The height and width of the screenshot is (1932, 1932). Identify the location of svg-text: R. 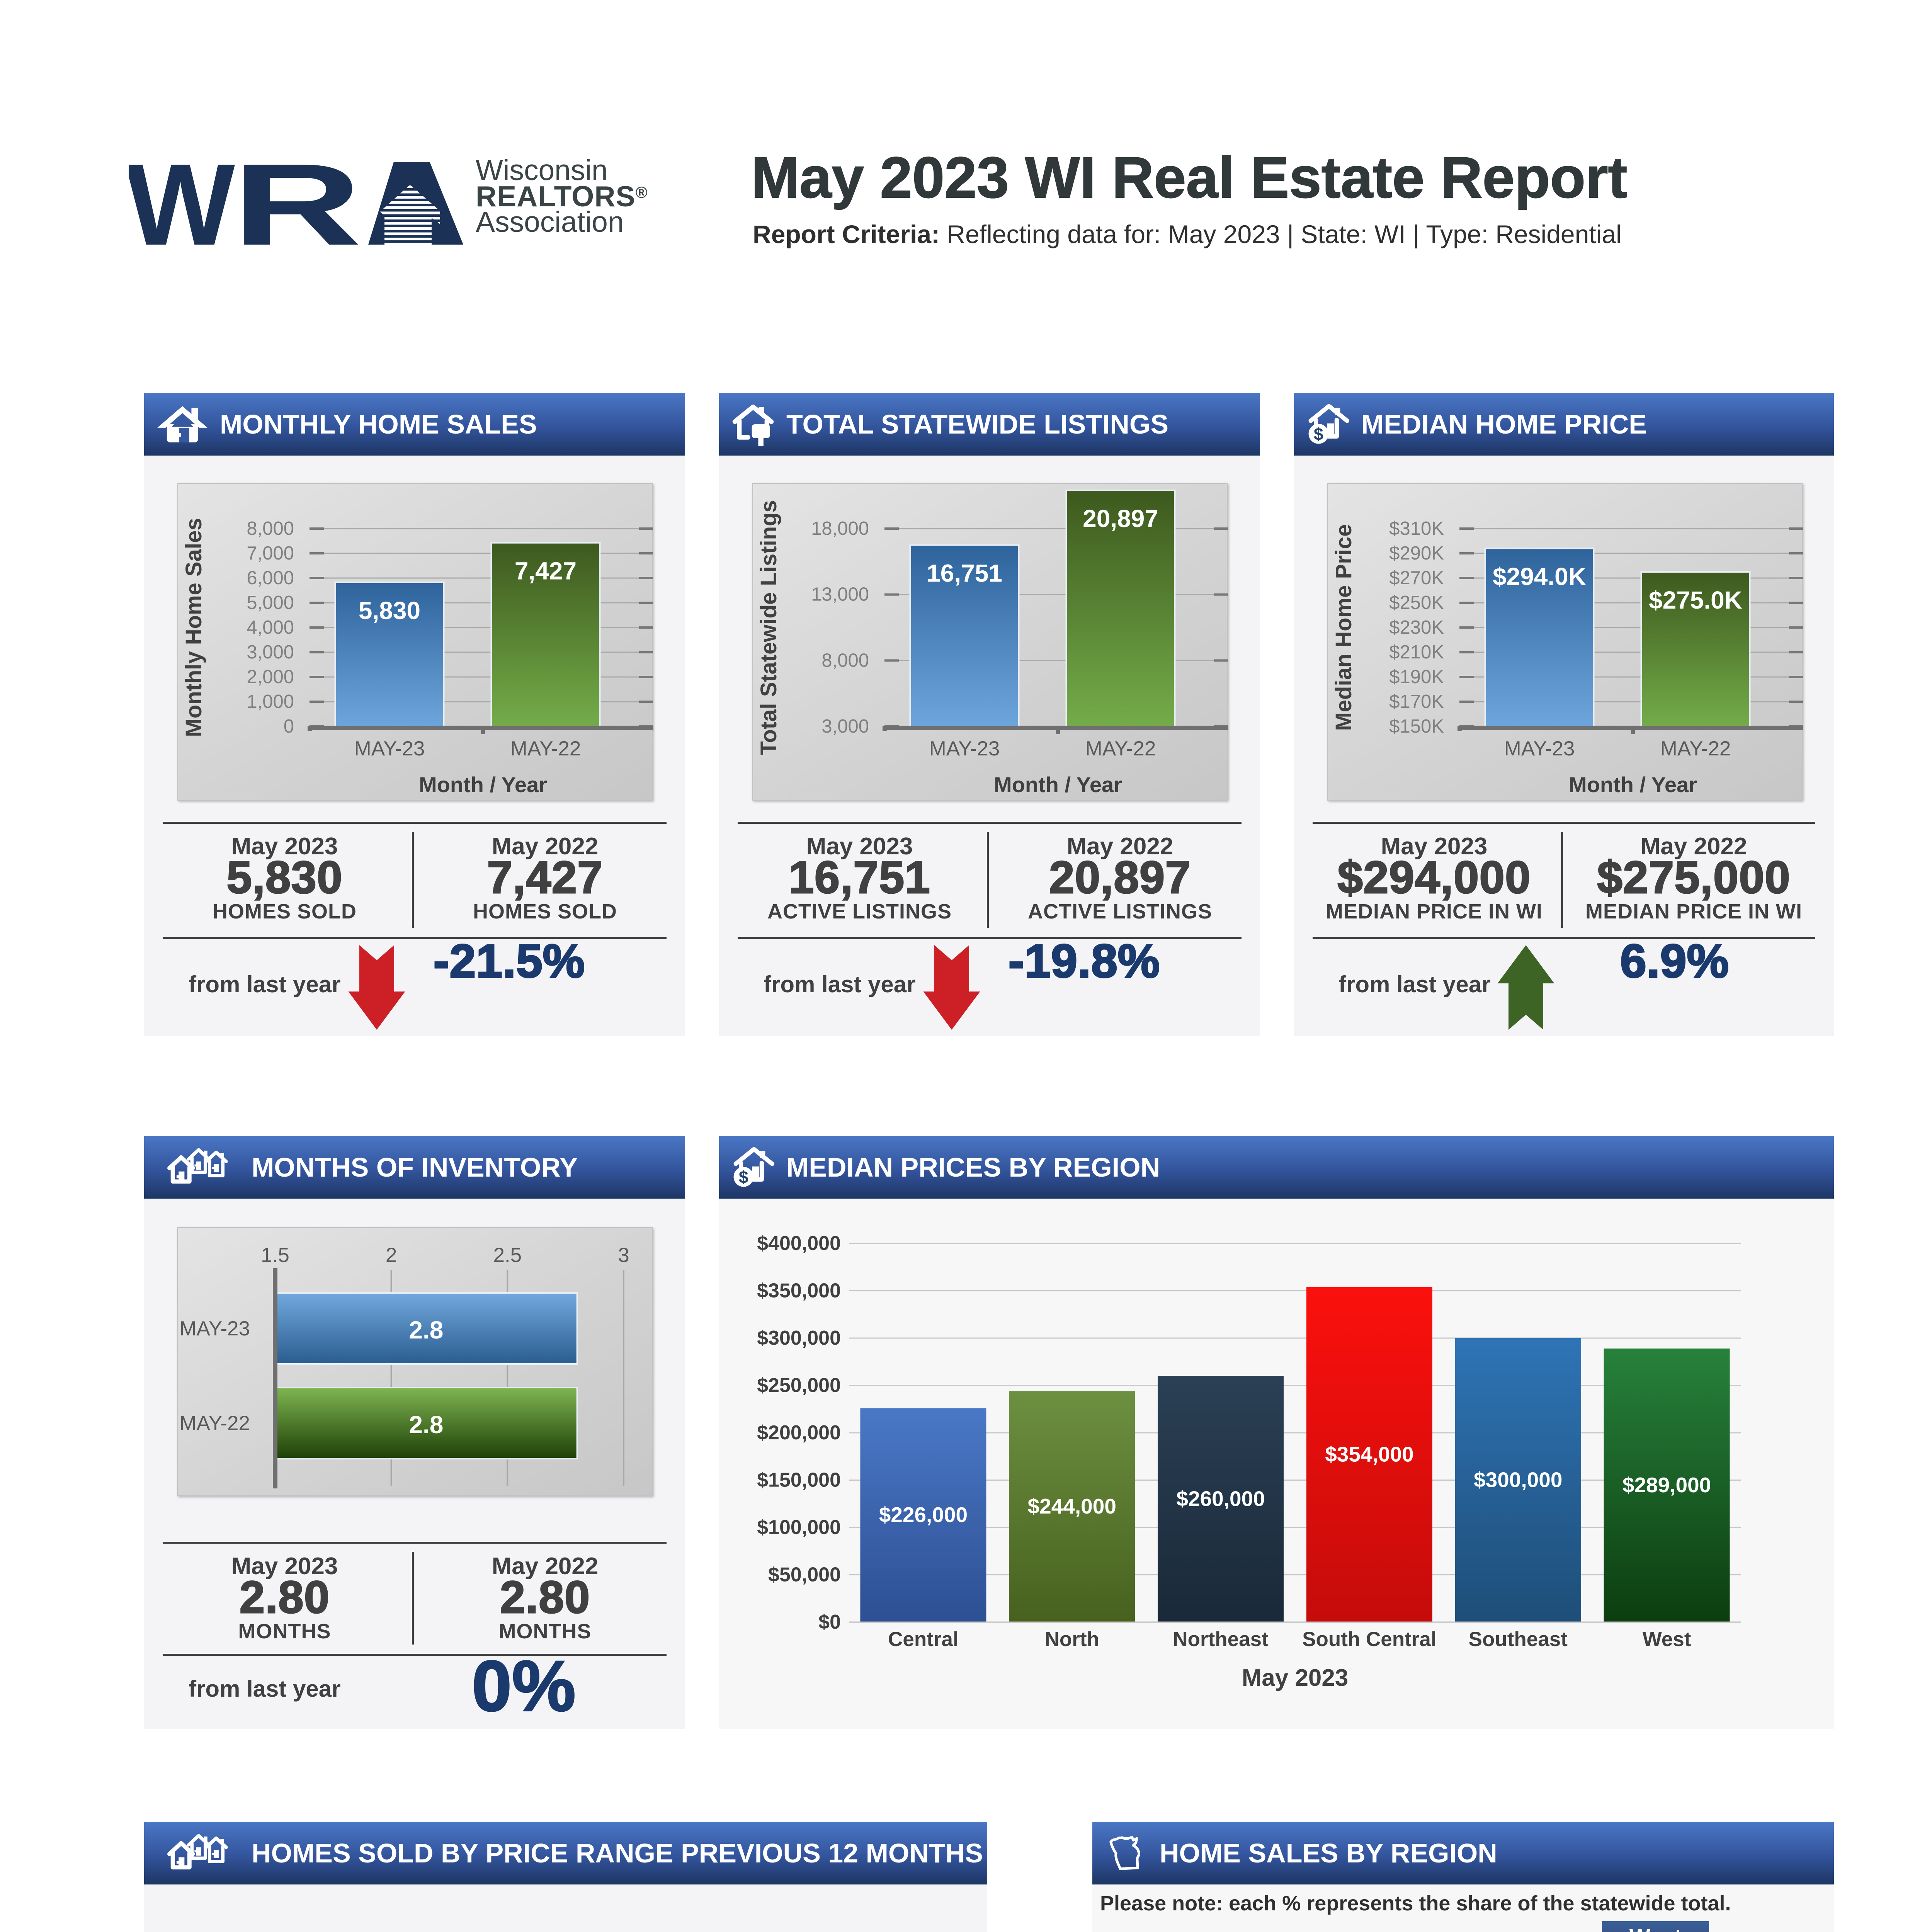
(297, 202).